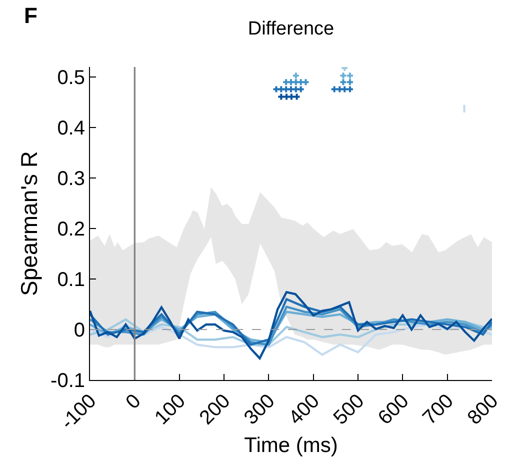 The height and width of the screenshot is (466, 515). I want to click on x-tick-label: 200, so click(215, 410).